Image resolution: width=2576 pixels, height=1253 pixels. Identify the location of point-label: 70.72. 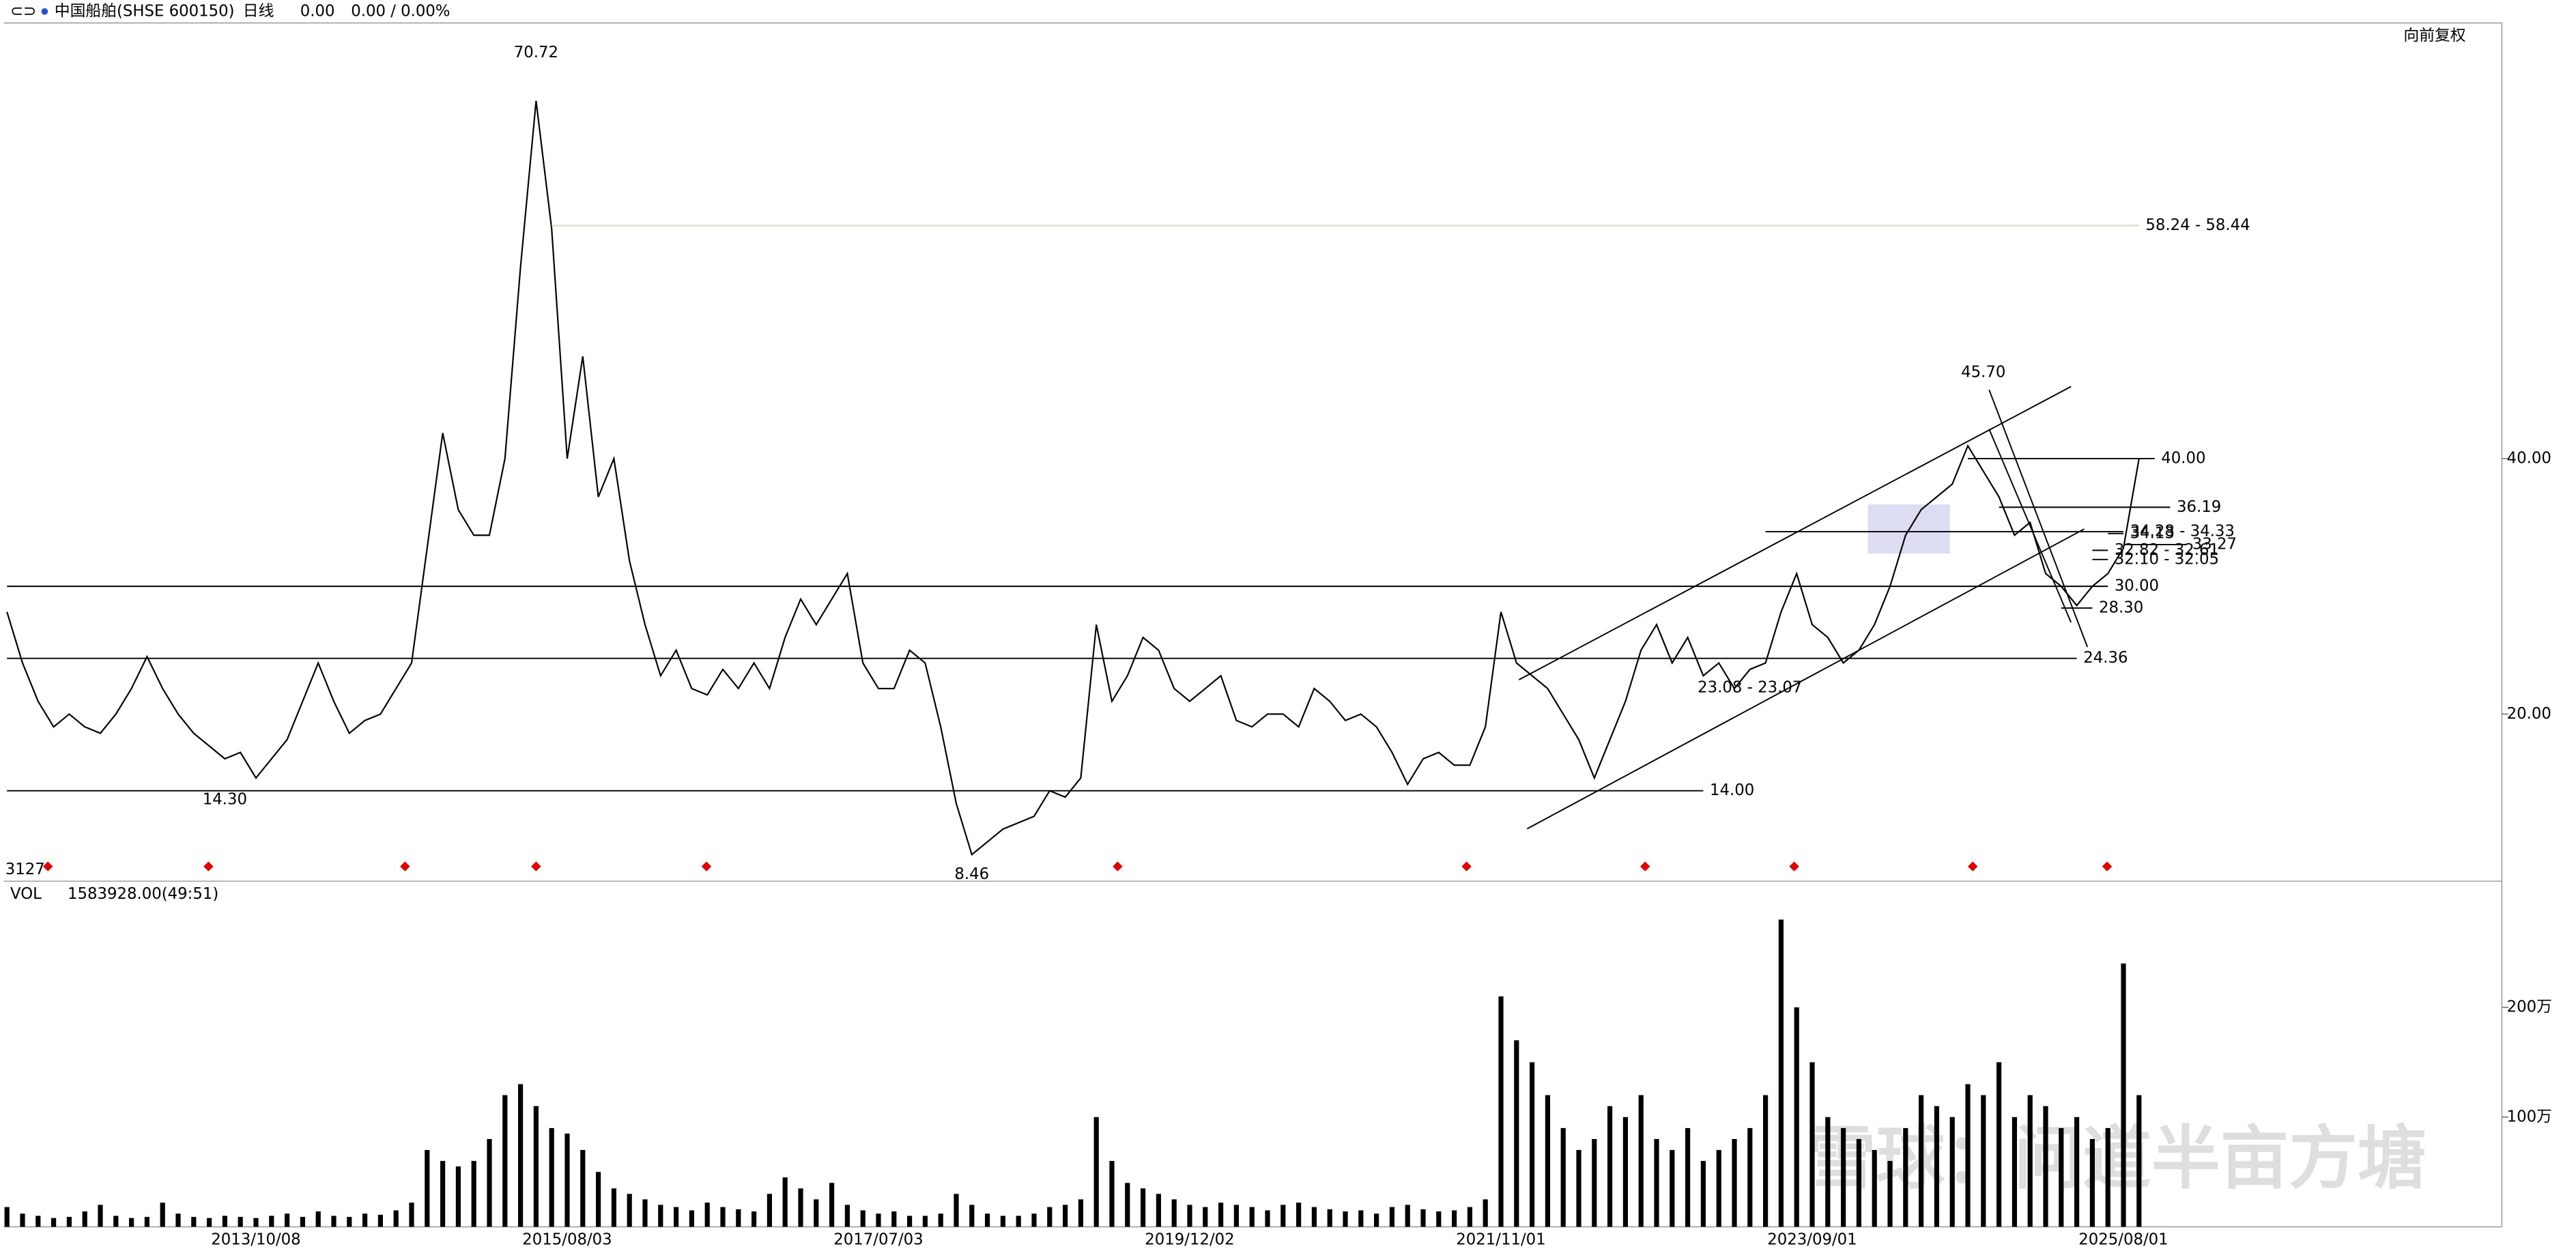
(536, 52).